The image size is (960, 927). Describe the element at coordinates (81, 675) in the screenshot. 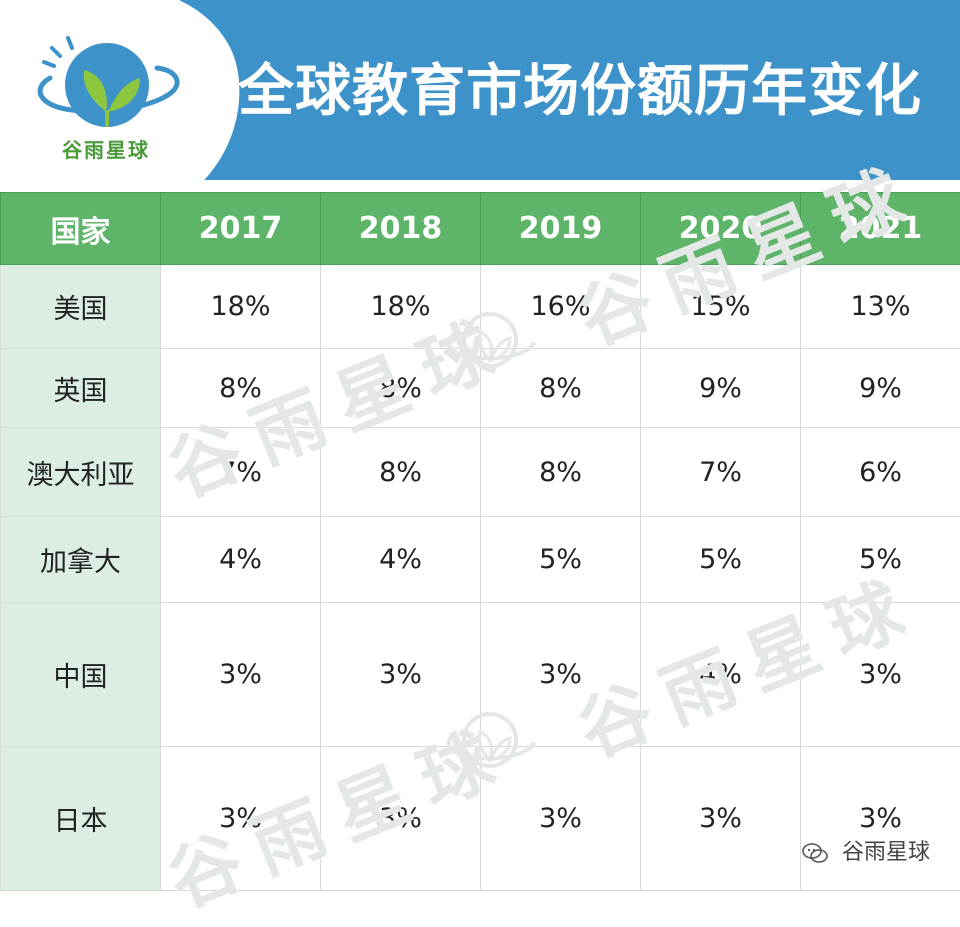

I see `country-cell: 中国` at that location.